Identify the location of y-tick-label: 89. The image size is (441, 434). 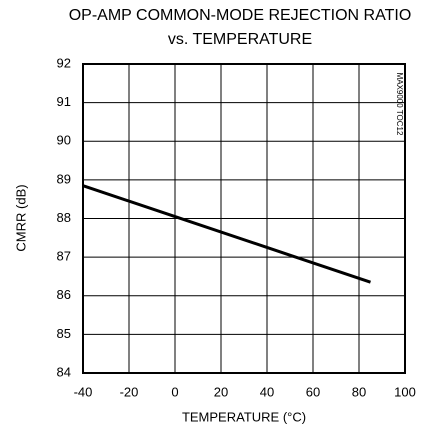
(64, 178).